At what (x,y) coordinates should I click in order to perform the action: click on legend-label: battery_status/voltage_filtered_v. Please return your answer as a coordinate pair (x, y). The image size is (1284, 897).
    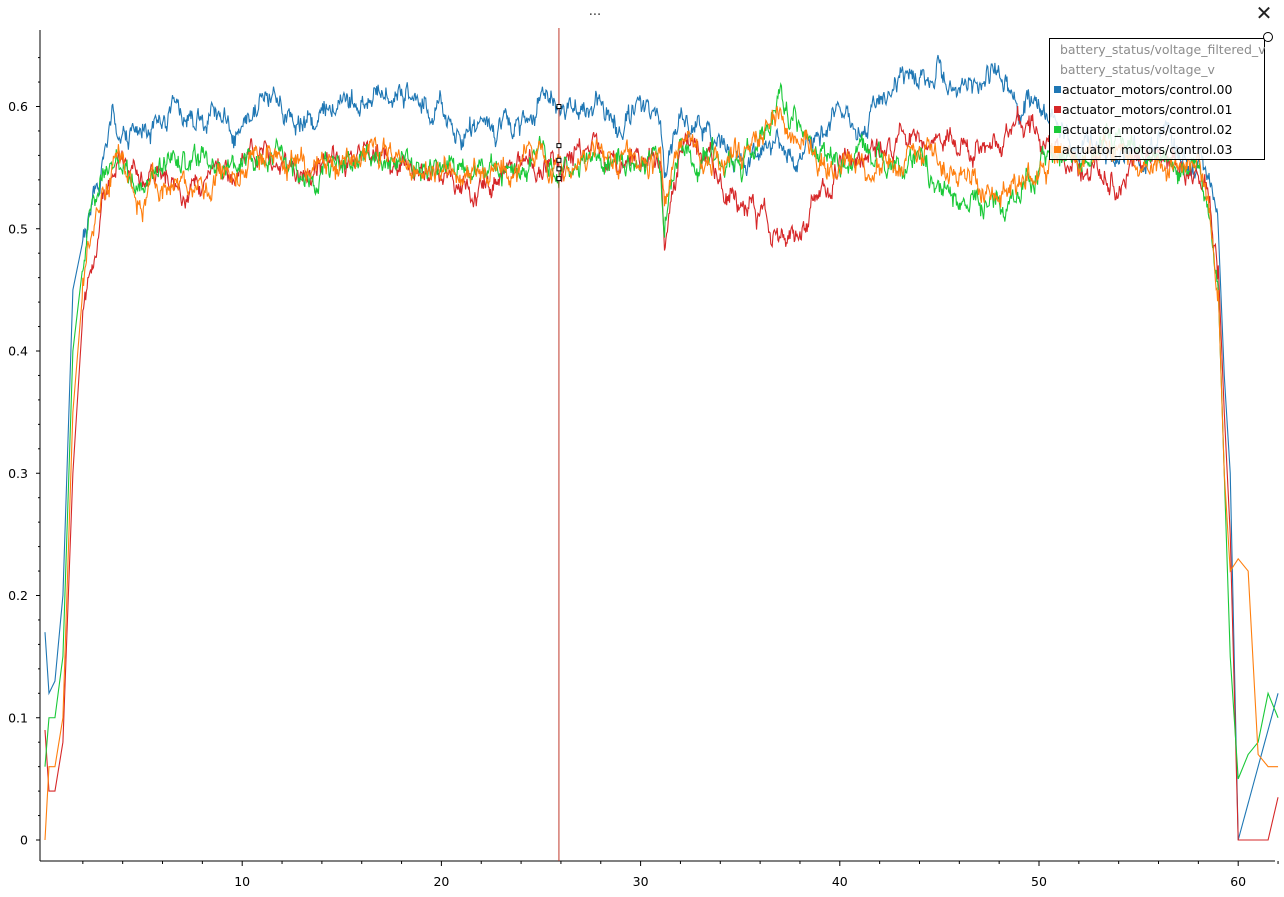
    Looking at the image, I should click on (1163, 49).